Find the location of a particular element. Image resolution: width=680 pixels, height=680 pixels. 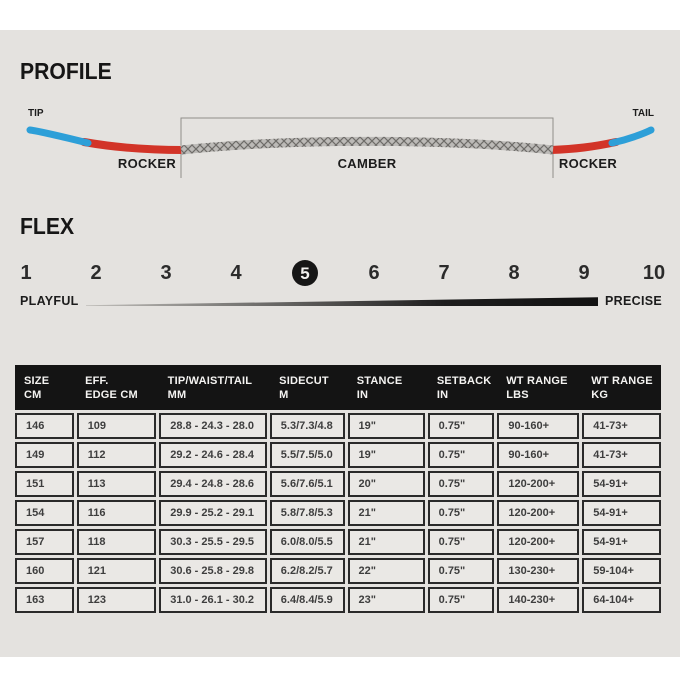

flex-scale-8: 8 is located at coordinates (514, 272).